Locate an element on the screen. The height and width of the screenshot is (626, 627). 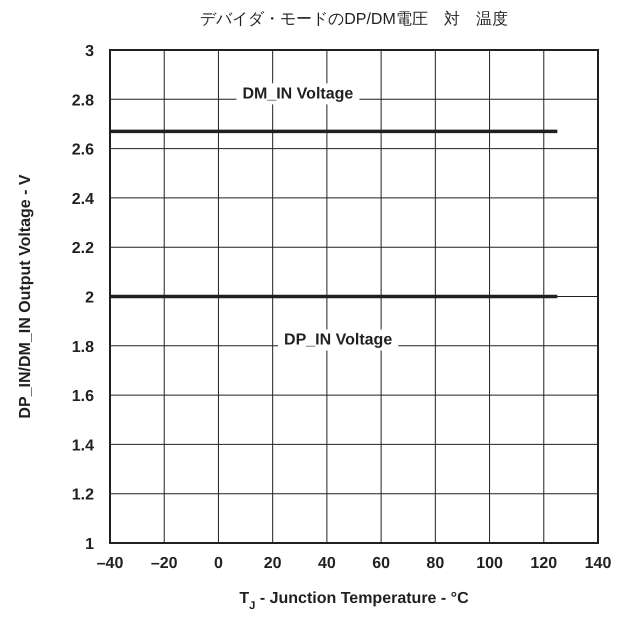
y-tick-label: 1.4 is located at coordinates (83, 445).